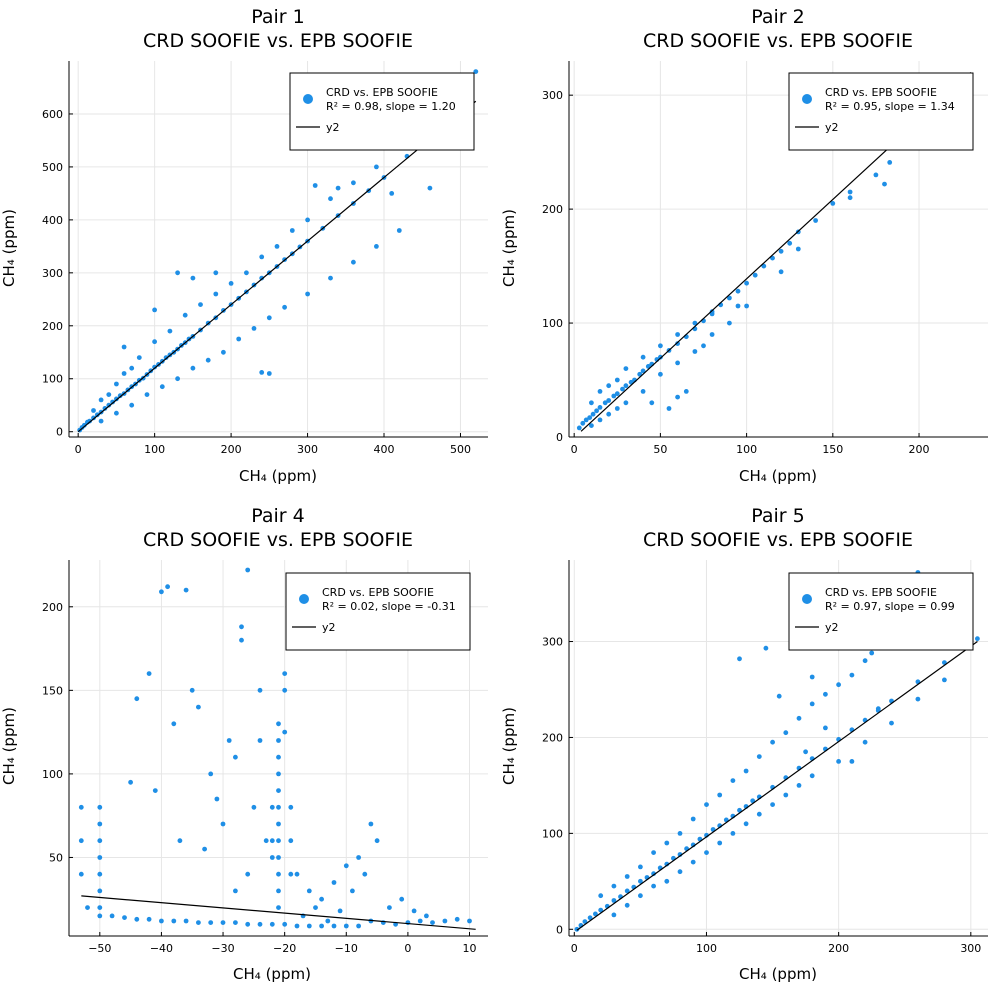 The height and width of the screenshot is (999, 999). What do you see at coordinates (706, 948) in the screenshot?
I see `x-tick-label: 100` at bounding box center [706, 948].